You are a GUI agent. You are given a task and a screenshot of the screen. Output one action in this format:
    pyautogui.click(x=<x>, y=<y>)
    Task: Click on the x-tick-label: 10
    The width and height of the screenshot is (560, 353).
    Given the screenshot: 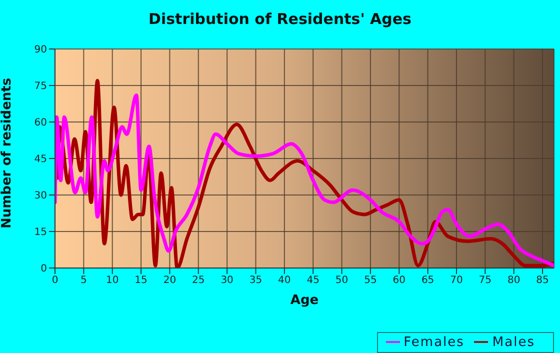 What is the action you would take?
    pyautogui.click(x=112, y=280)
    